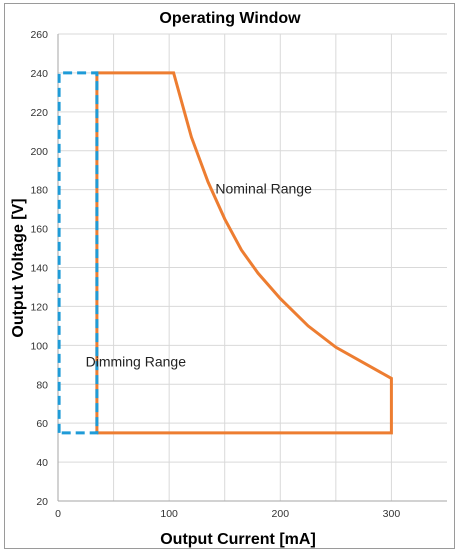 The height and width of the screenshot is (554, 460). I want to click on y-tick-label: 120, so click(39, 307).